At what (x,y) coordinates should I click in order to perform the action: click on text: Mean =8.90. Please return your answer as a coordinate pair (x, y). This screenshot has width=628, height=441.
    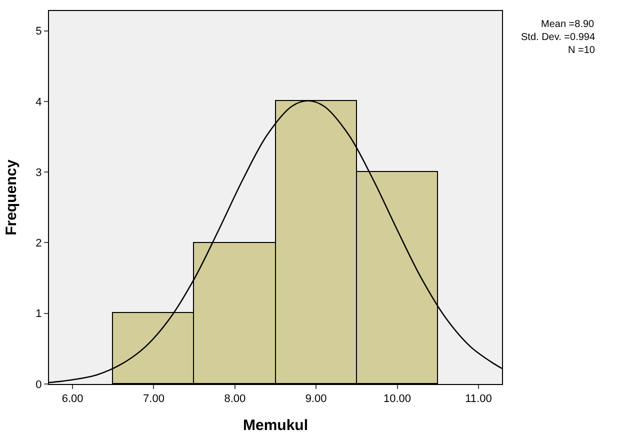
    Looking at the image, I should click on (568, 24).